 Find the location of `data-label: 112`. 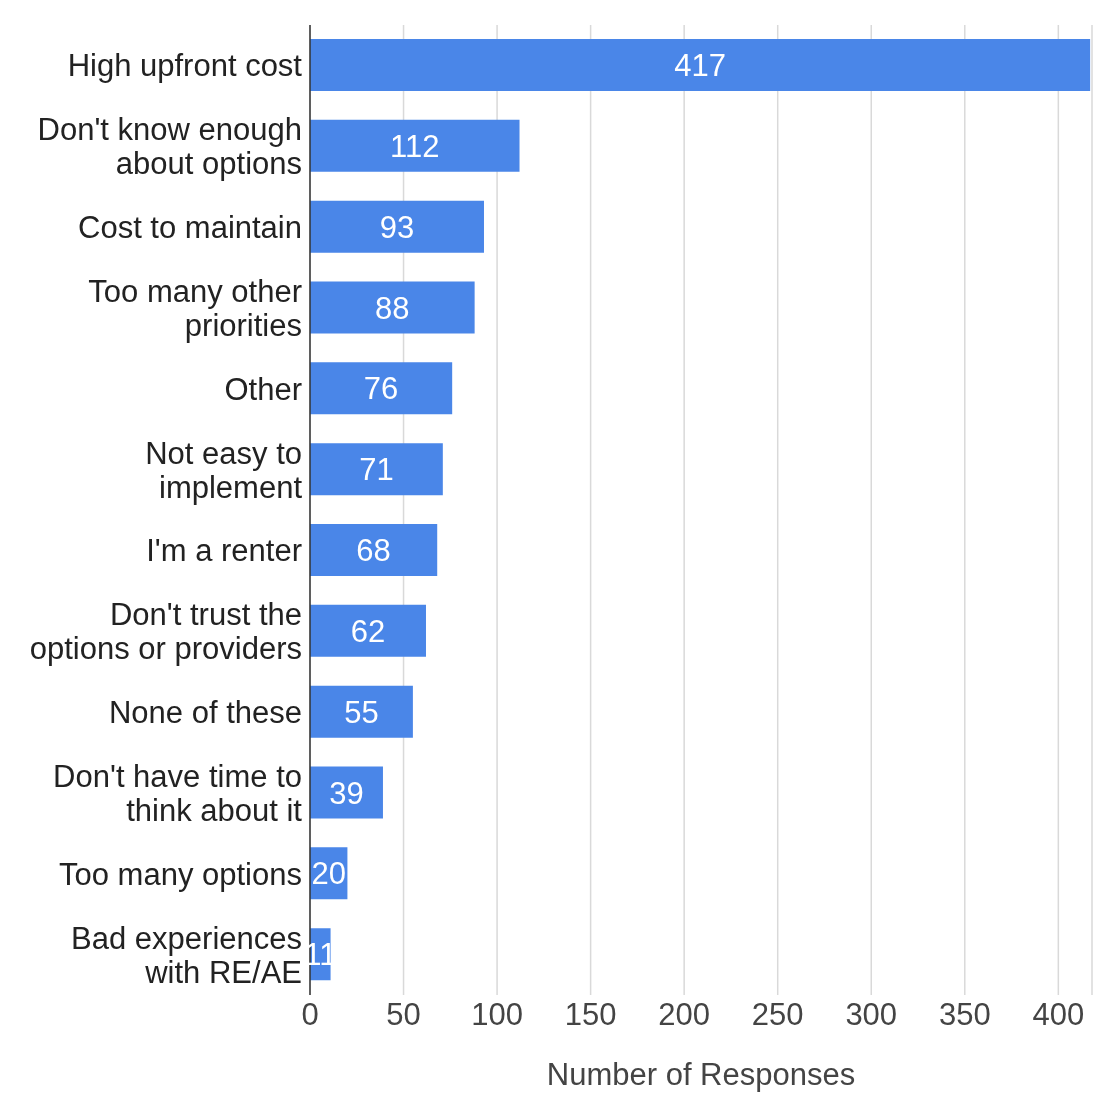

data-label: 112 is located at coordinates (415, 146).